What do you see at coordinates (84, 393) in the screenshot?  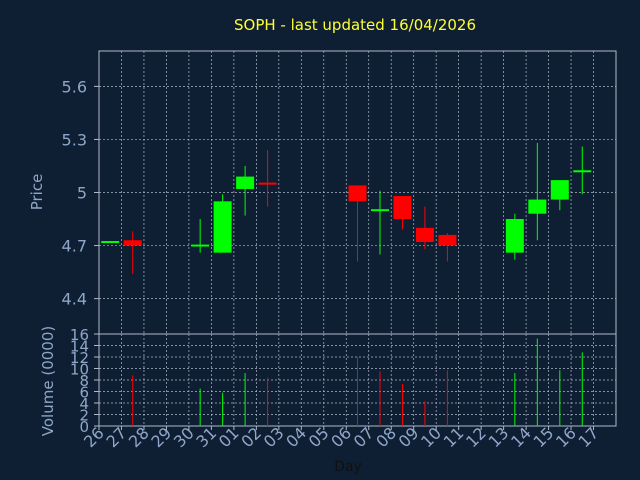 I see `volume-tick-label: 6` at bounding box center [84, 393].